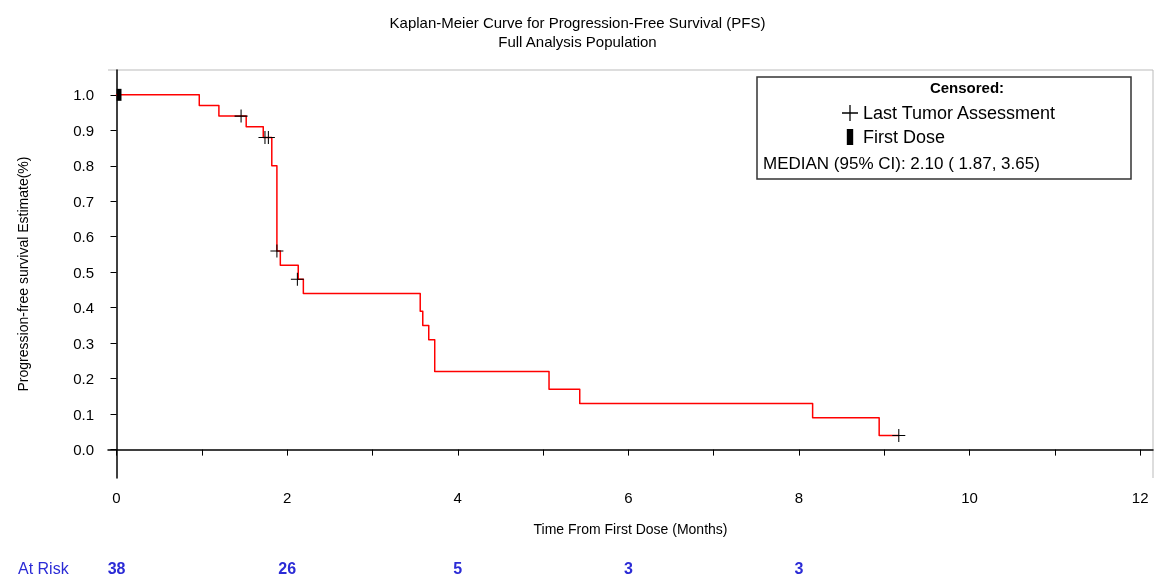  I want to click on y-tick-label: 0.9, so click(83, 130).